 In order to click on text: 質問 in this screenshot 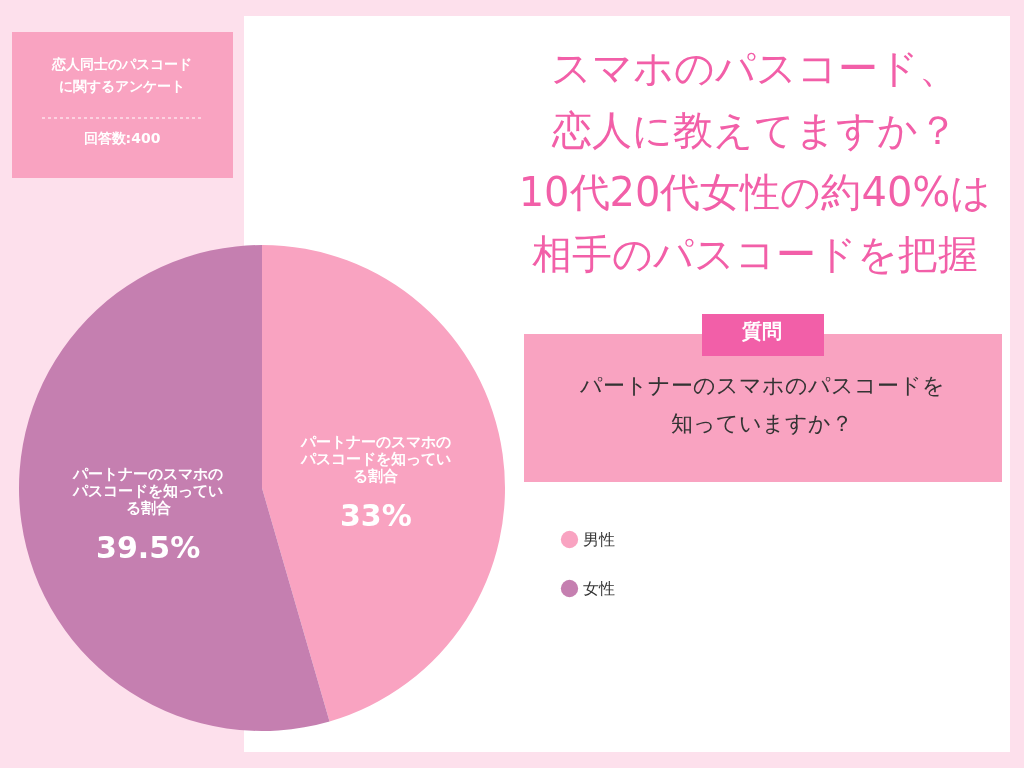, I will do `click(761, 331)`.